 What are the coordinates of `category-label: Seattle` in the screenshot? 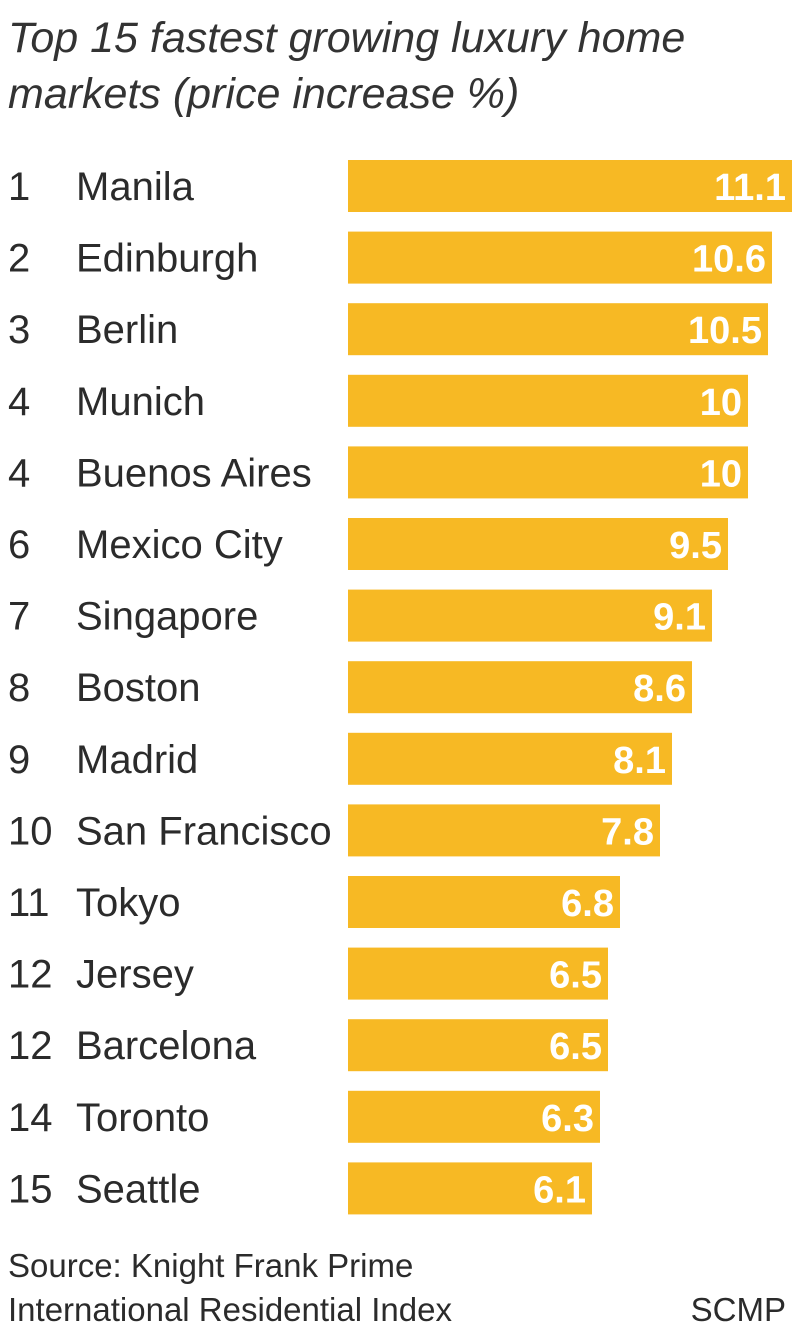 It's located at (138, 1189).